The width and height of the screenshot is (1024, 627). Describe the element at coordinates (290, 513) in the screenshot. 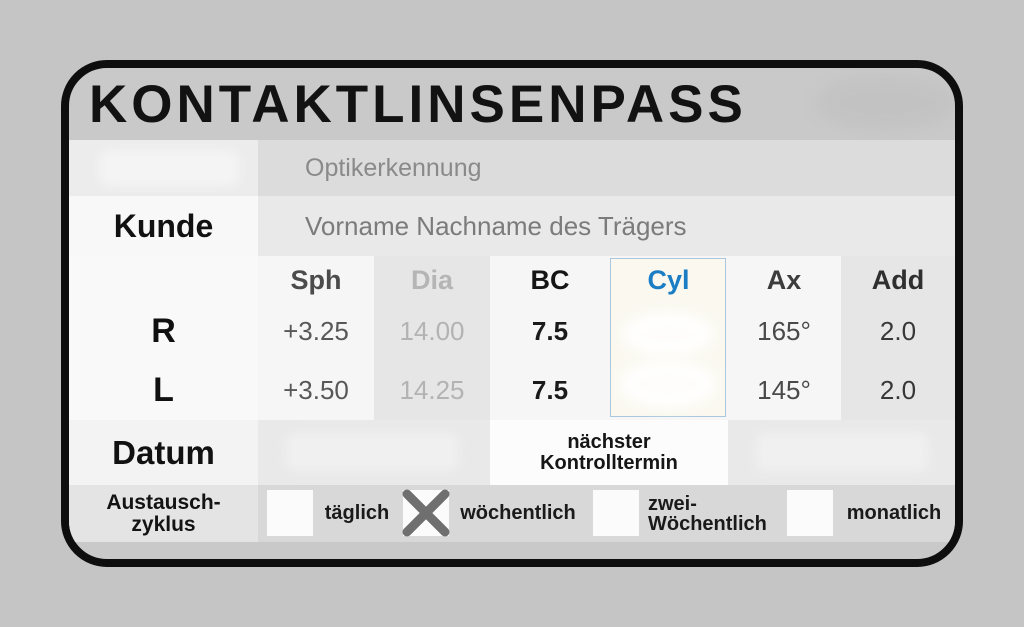

I see `checkbox-daily` at that location.